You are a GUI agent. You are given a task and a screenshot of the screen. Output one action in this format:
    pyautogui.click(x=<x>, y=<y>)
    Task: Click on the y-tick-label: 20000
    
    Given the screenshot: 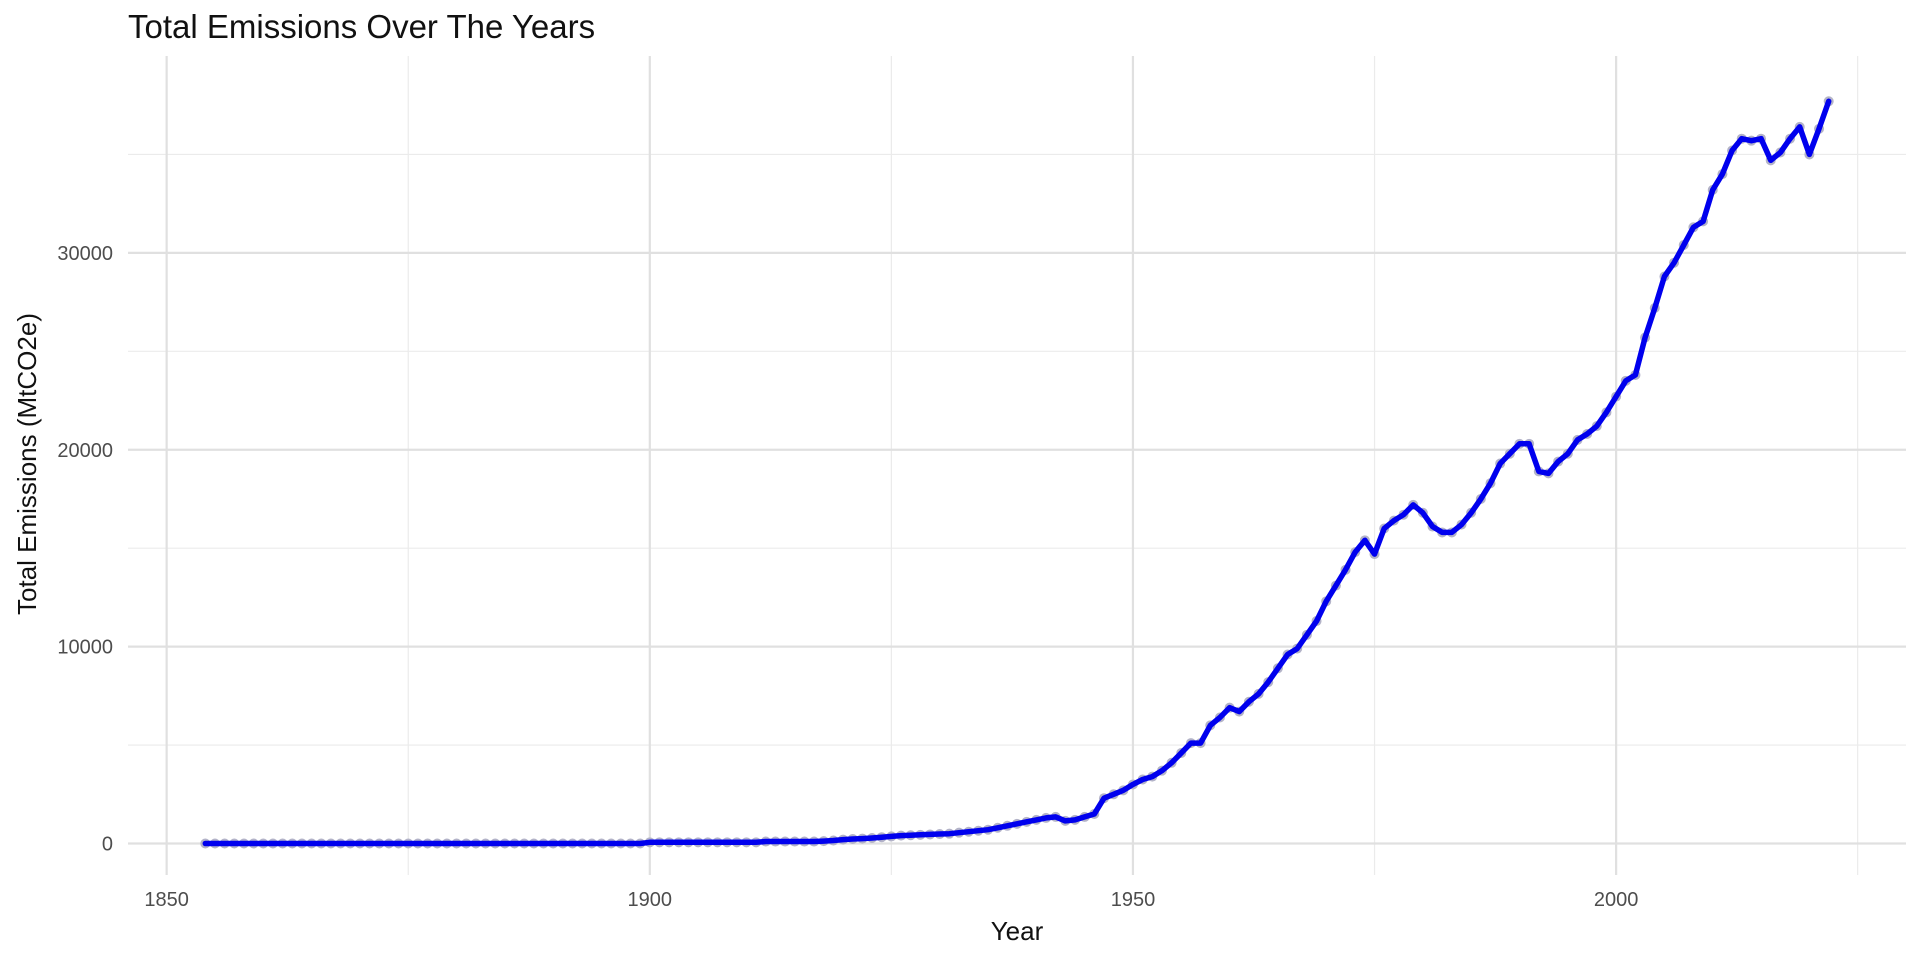 What is the action you would take?
    pyautogui.click(x=85, y=451)
    